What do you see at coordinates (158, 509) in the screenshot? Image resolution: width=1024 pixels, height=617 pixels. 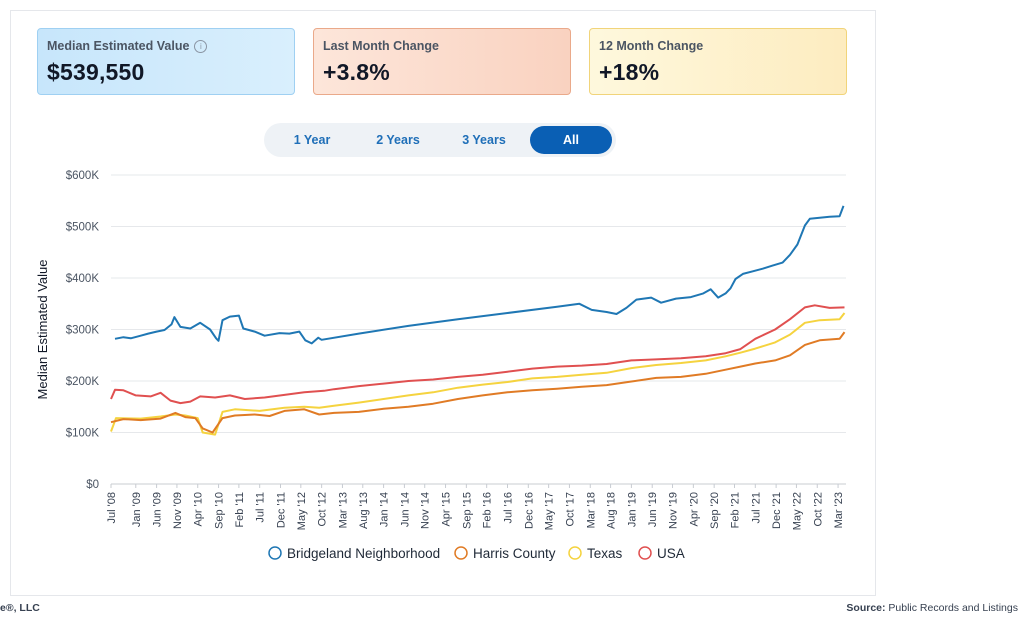 I see `x-tick-label: Jun '09` at bounding box center [158, 509].